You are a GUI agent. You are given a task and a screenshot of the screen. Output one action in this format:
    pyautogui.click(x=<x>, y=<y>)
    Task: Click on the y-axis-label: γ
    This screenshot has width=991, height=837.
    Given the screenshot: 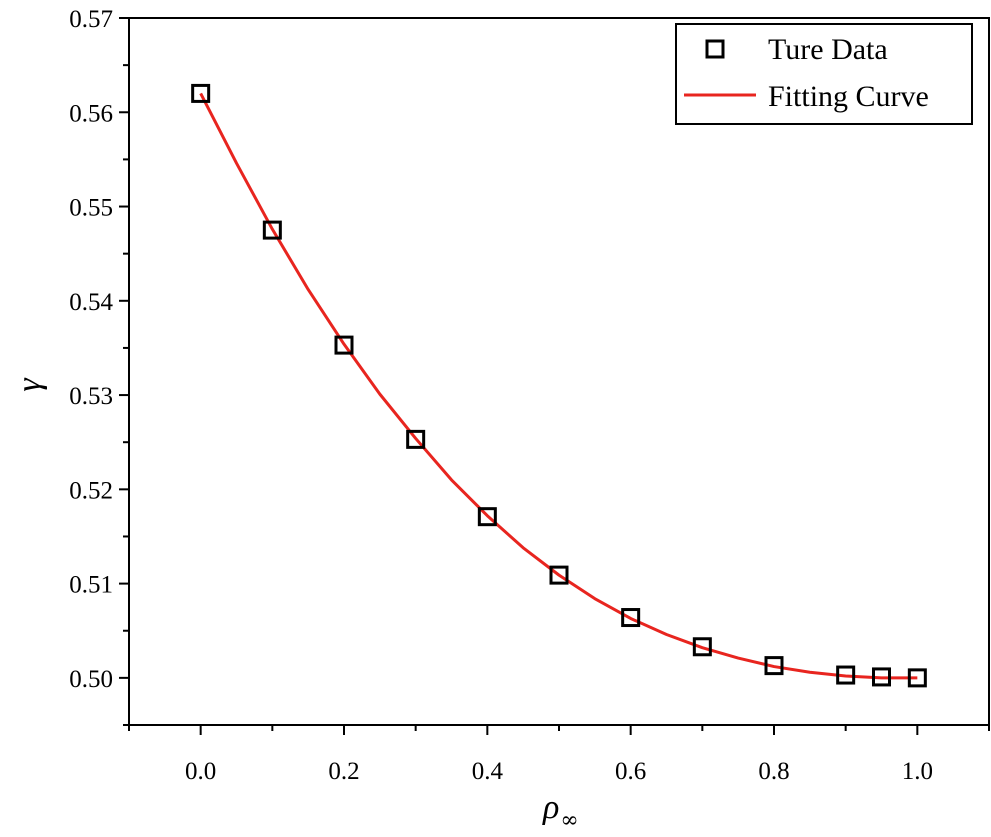 What is the action you would take?
    pyautogui.click(x=29, y=384)
    